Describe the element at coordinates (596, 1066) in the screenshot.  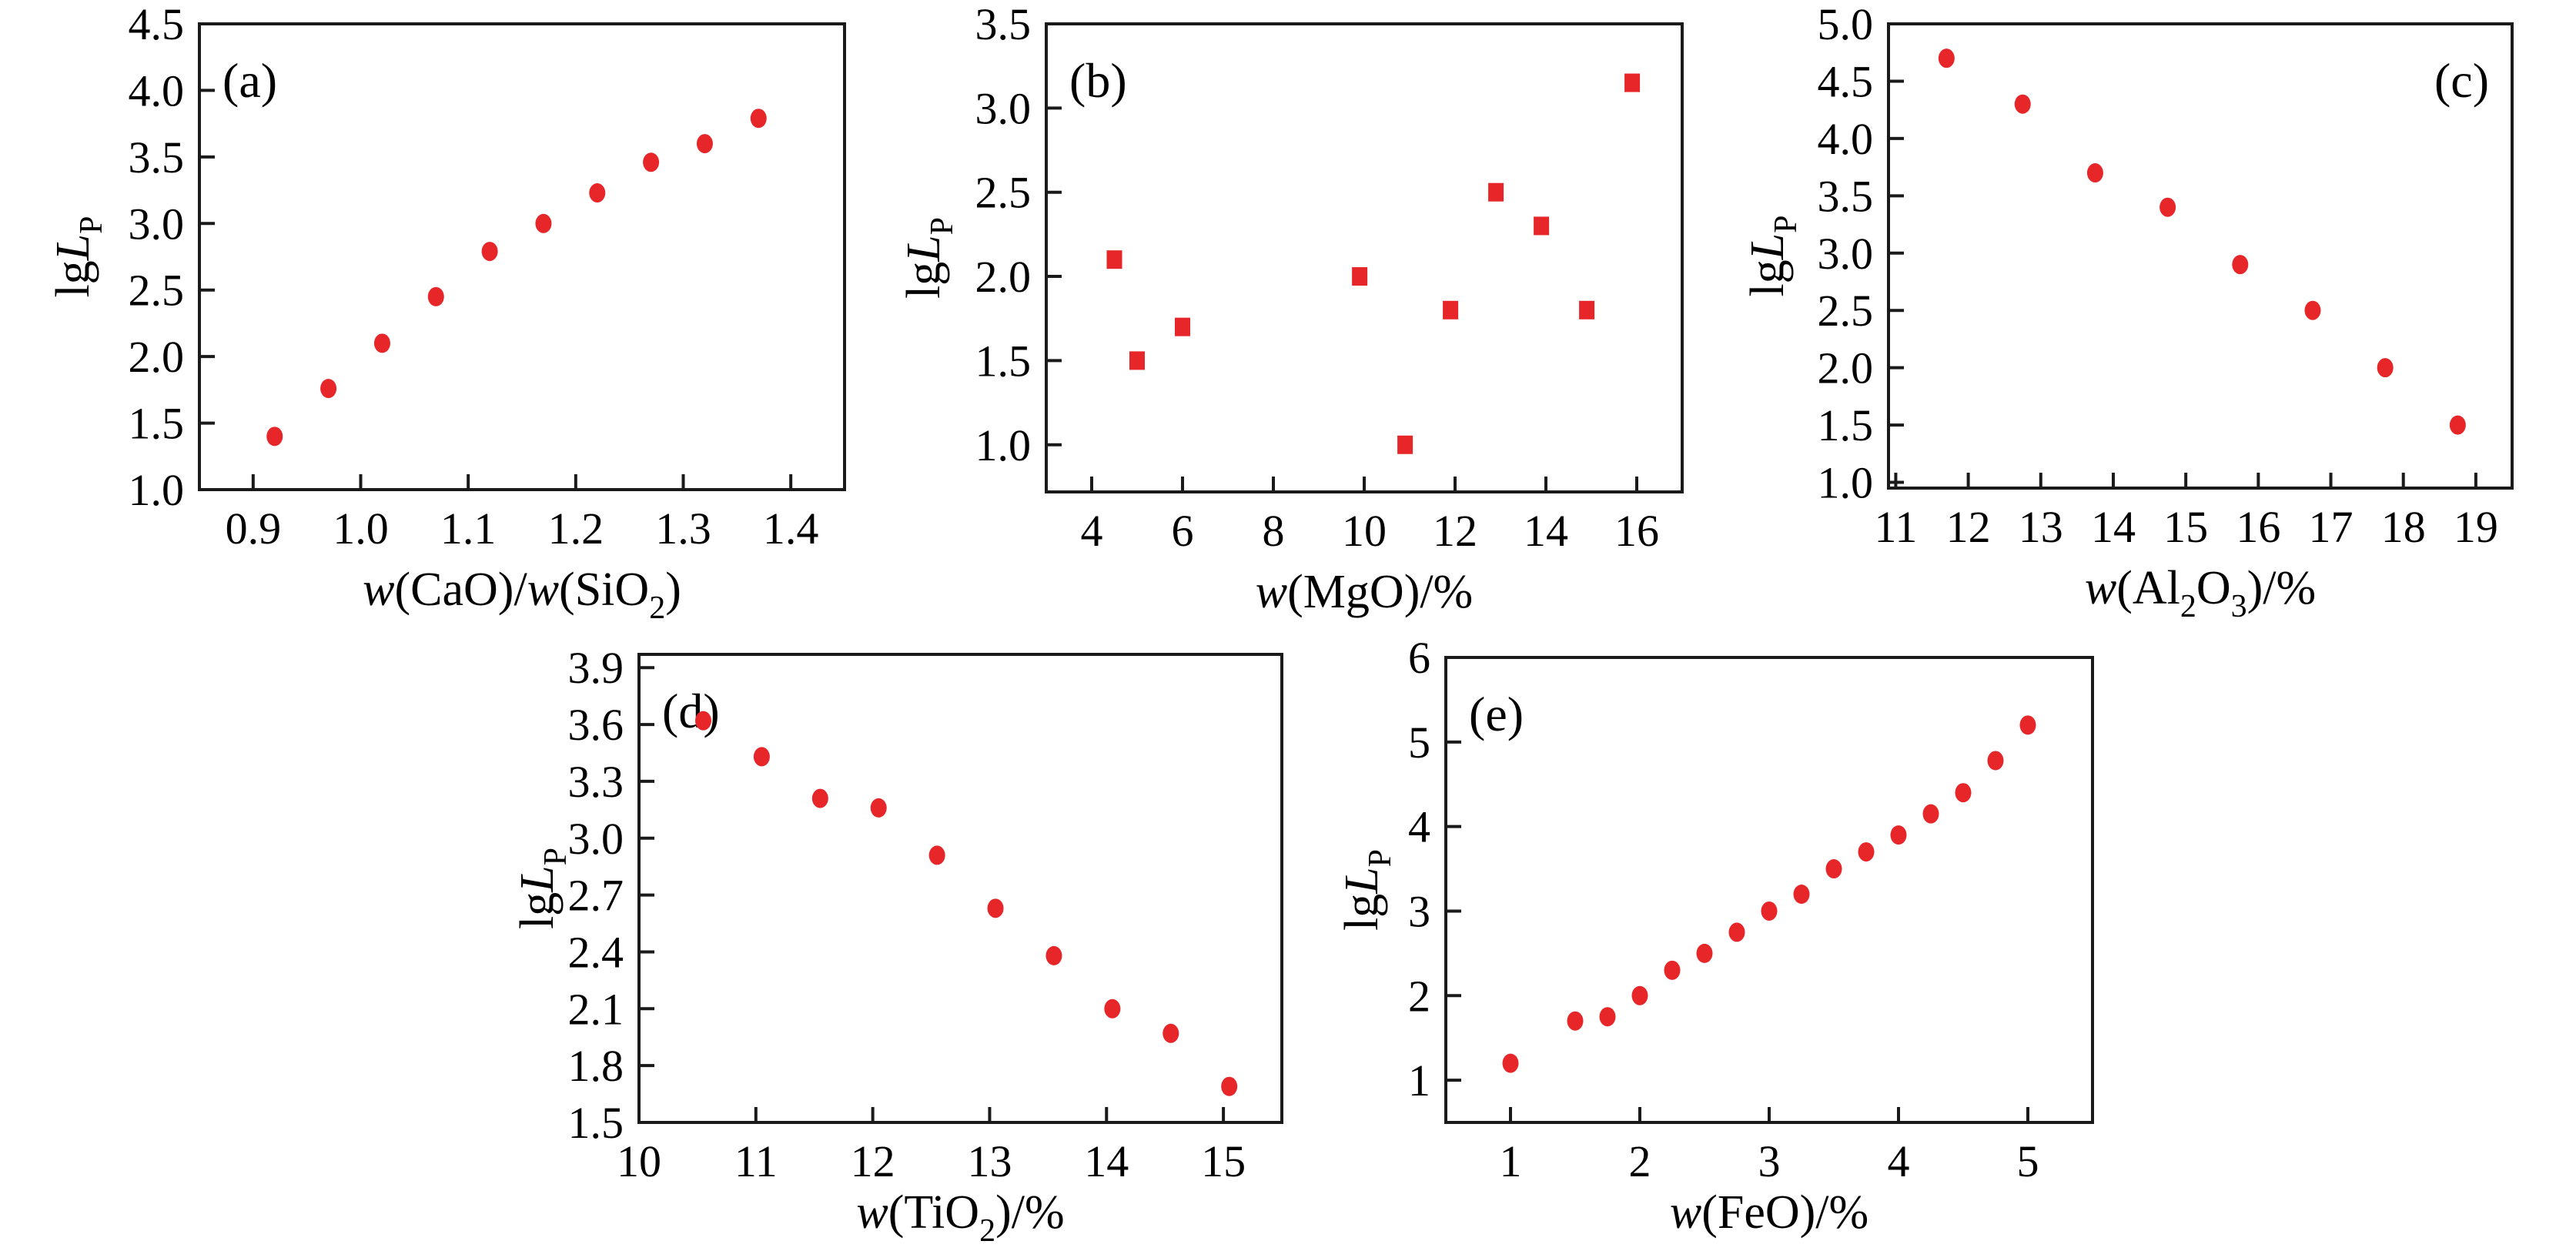
I see `y-axis-tick-label: 1.8` at that location.